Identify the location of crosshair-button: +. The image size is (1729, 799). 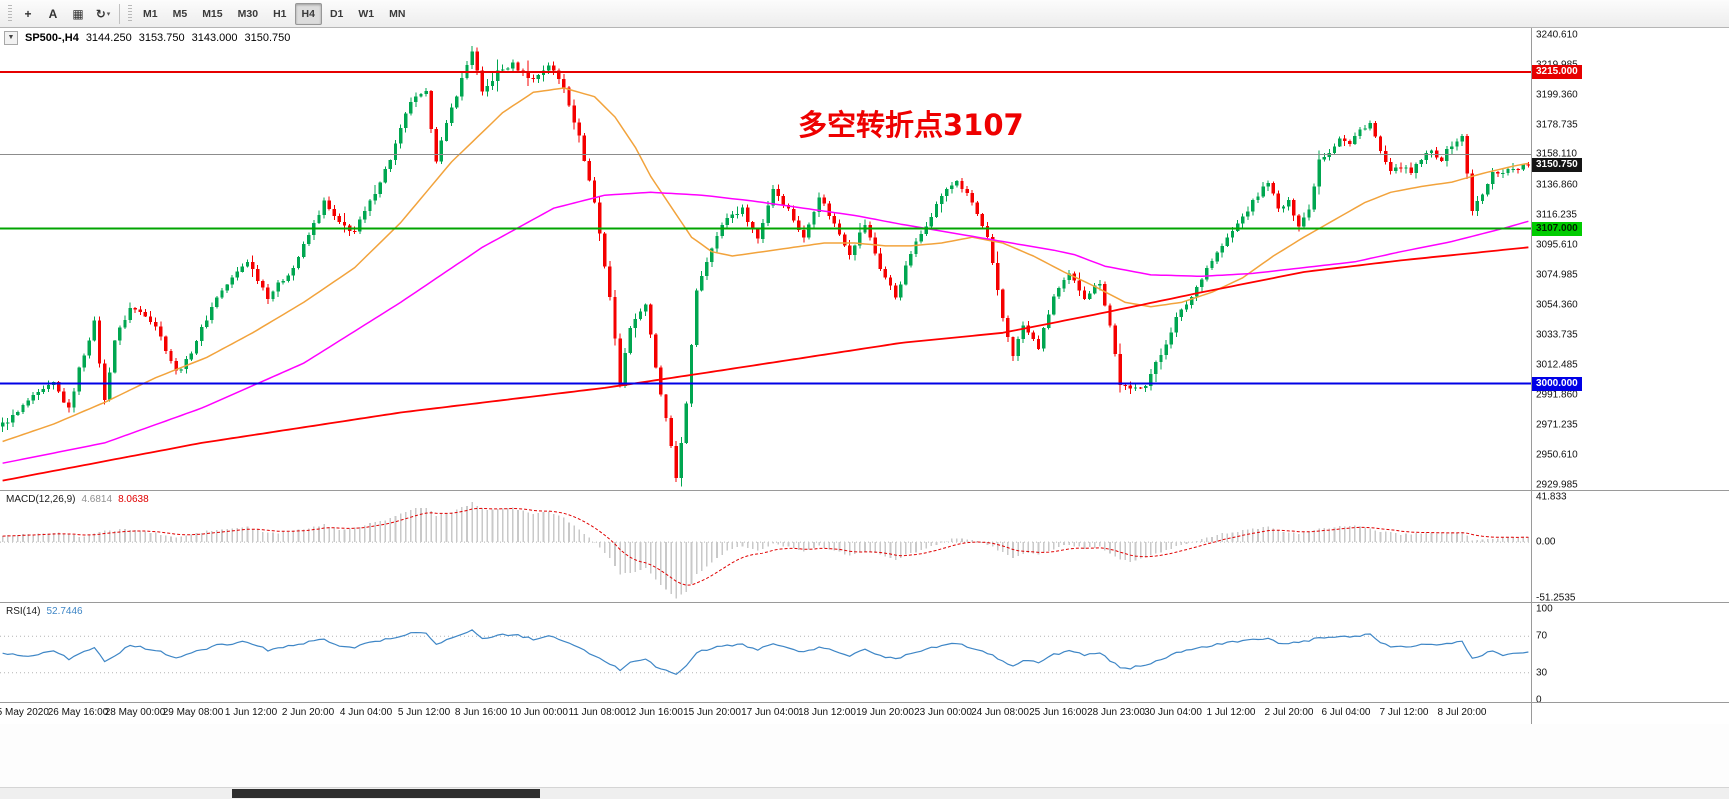
(28, 14).